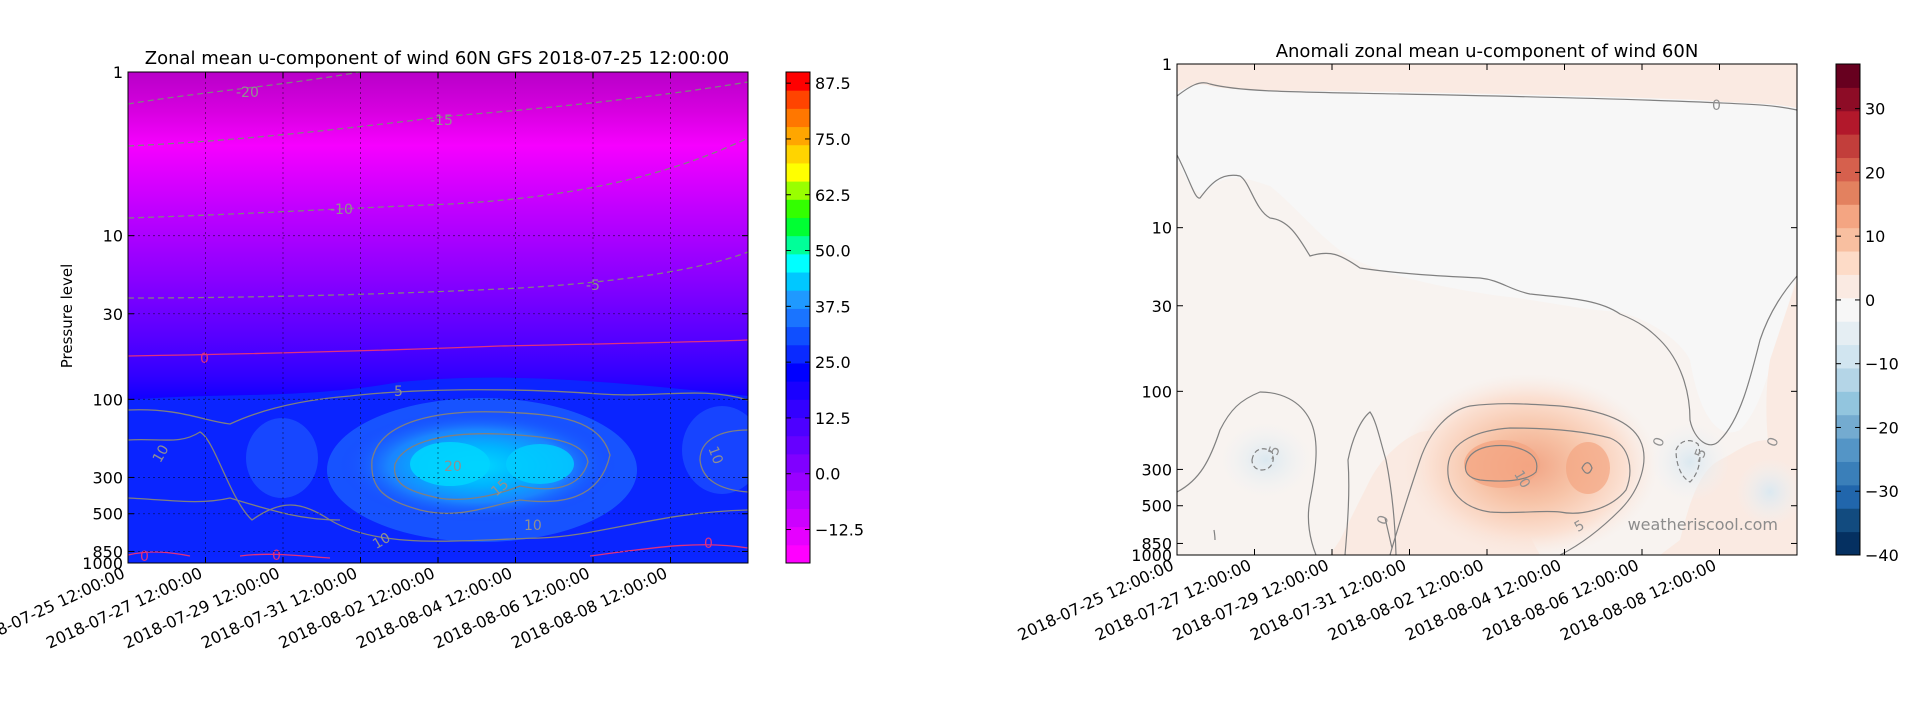  Describe the element at coordinates (833, 418) in the screenshot. I see `colorbar-tick-label: 12.5` at that location.